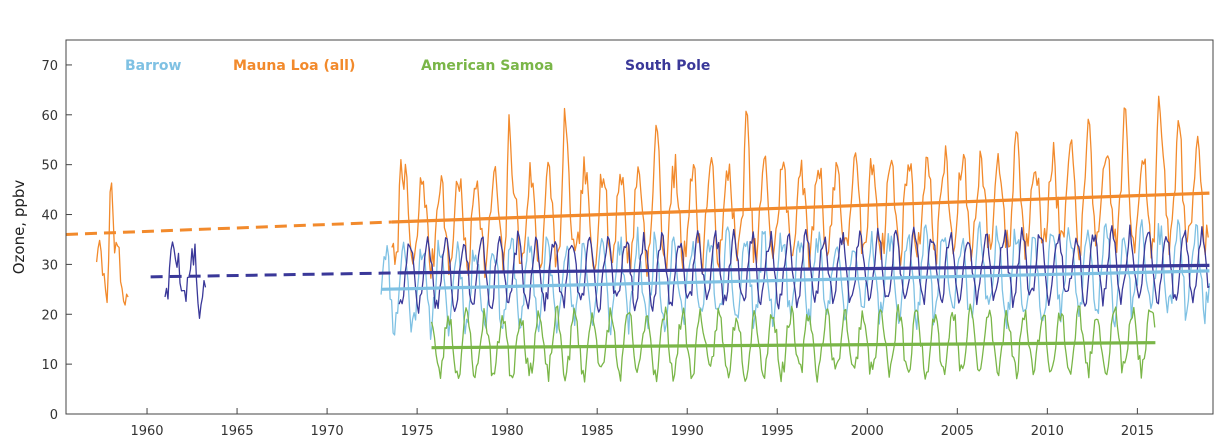 This screenshot has height=442, width=1223. I want to click on x-tick-label: 1960, so click(146, 431).